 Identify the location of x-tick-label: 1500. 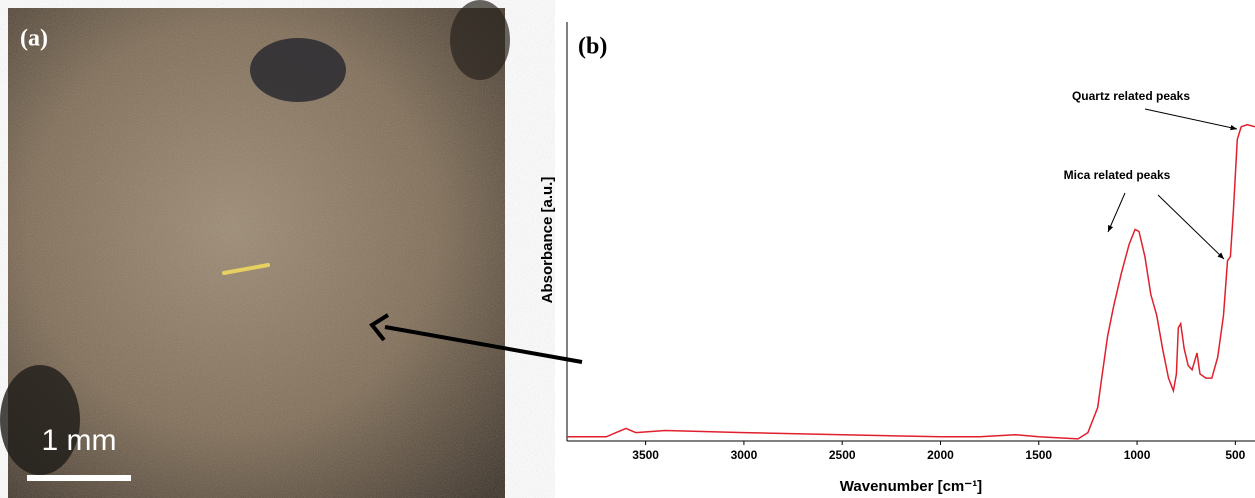
(1038, 455).